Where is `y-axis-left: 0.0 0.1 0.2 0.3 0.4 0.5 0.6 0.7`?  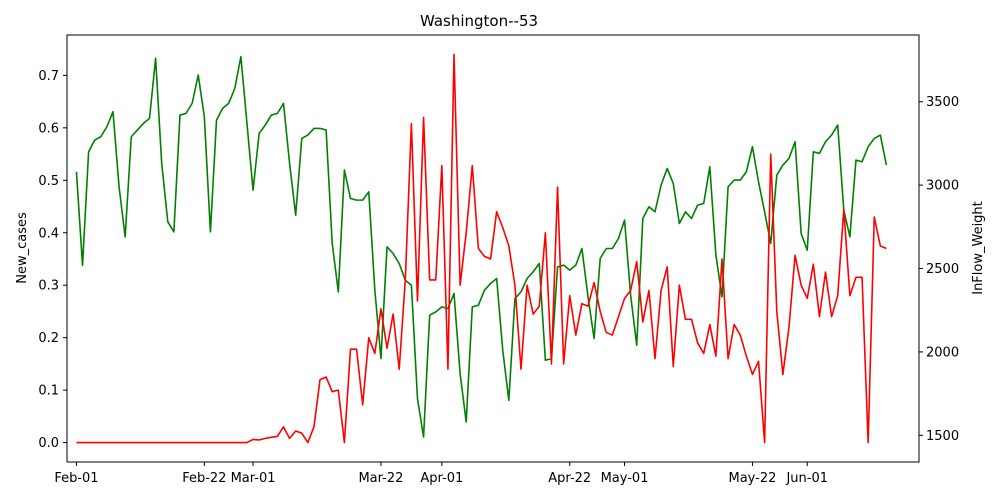
y-axis-left: 0.0 0.1 0.2 0.3 0.4 0.5 0.6 0.7 is located at coordinates (52, 260).